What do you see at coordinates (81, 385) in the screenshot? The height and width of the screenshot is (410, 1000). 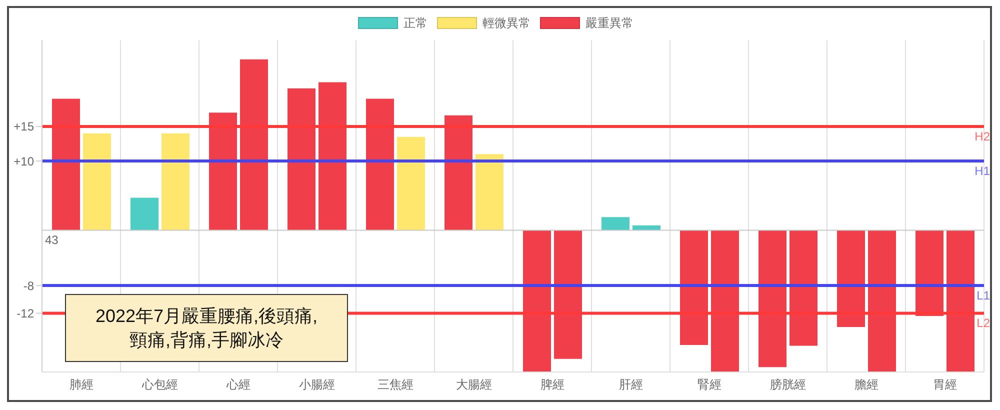 I see `x-tick-label: 肺經` at bounding box center [81, 385].